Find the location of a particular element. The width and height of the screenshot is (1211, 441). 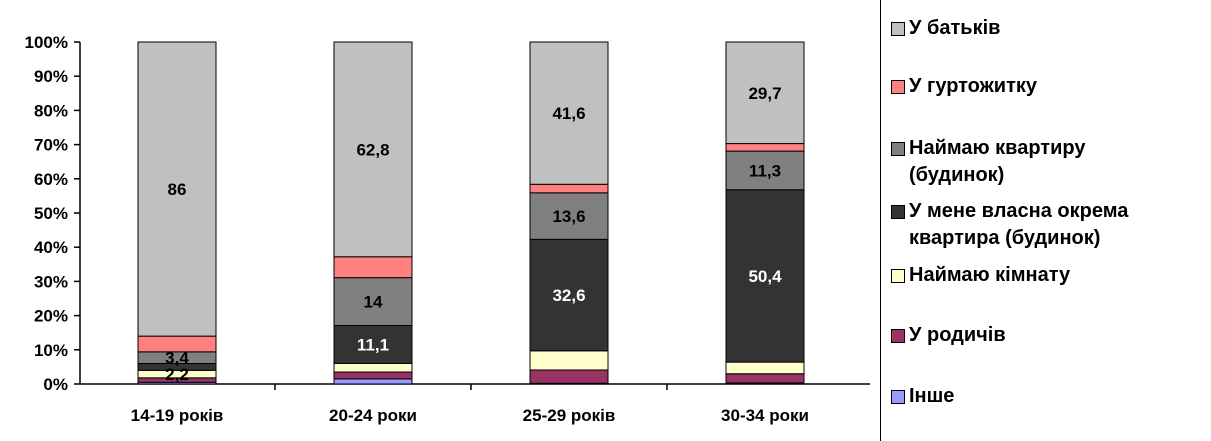

data-label: 32,6 is located at coordinates (568, 295).